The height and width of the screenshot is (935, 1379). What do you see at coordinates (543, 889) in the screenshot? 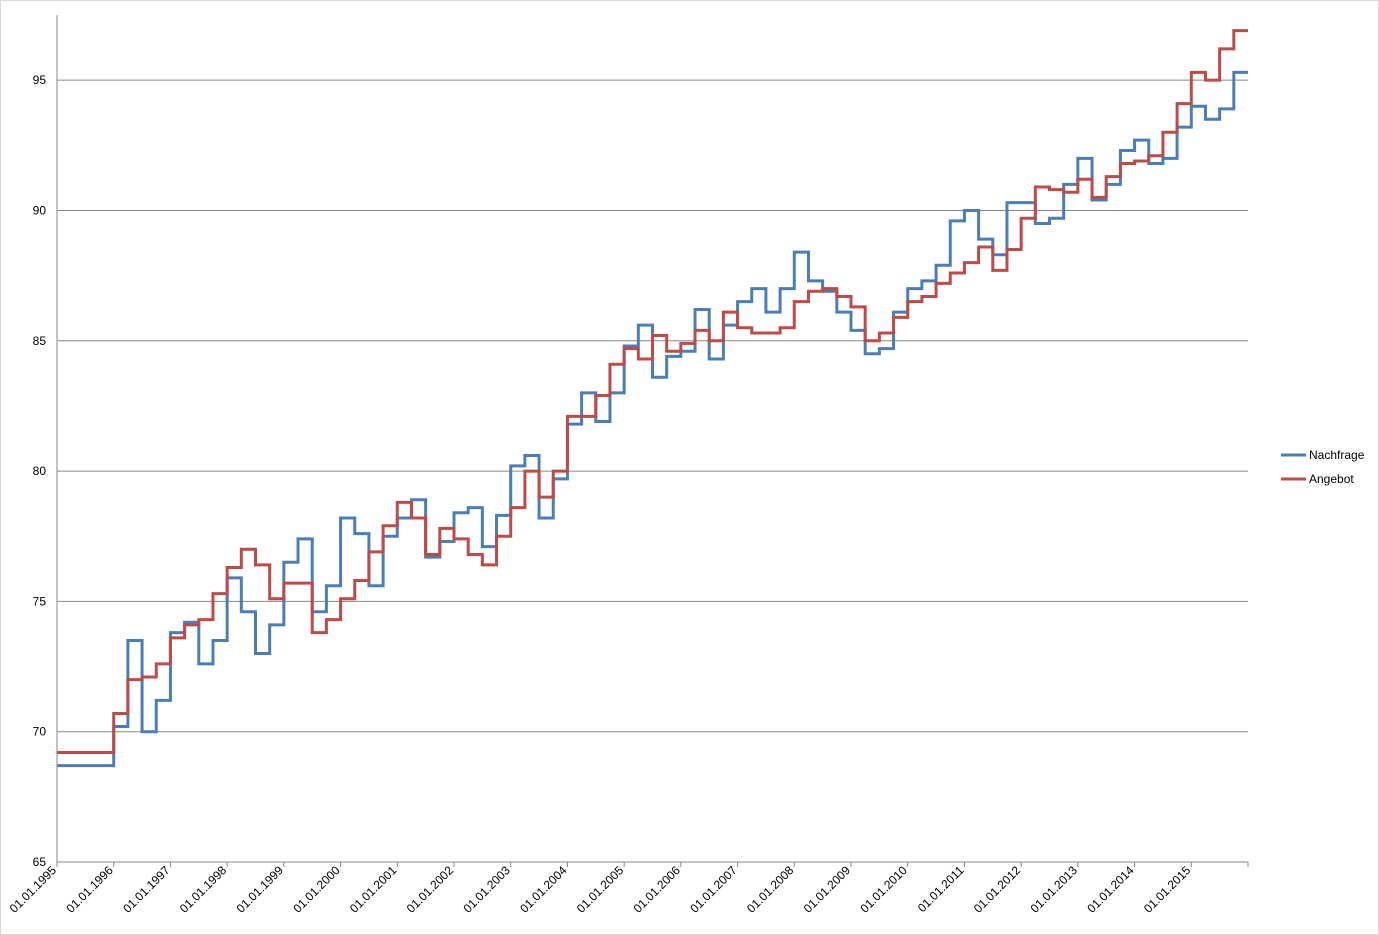
I see `x-tick-label: 01.01.2004` at bounding box center [543, 889].